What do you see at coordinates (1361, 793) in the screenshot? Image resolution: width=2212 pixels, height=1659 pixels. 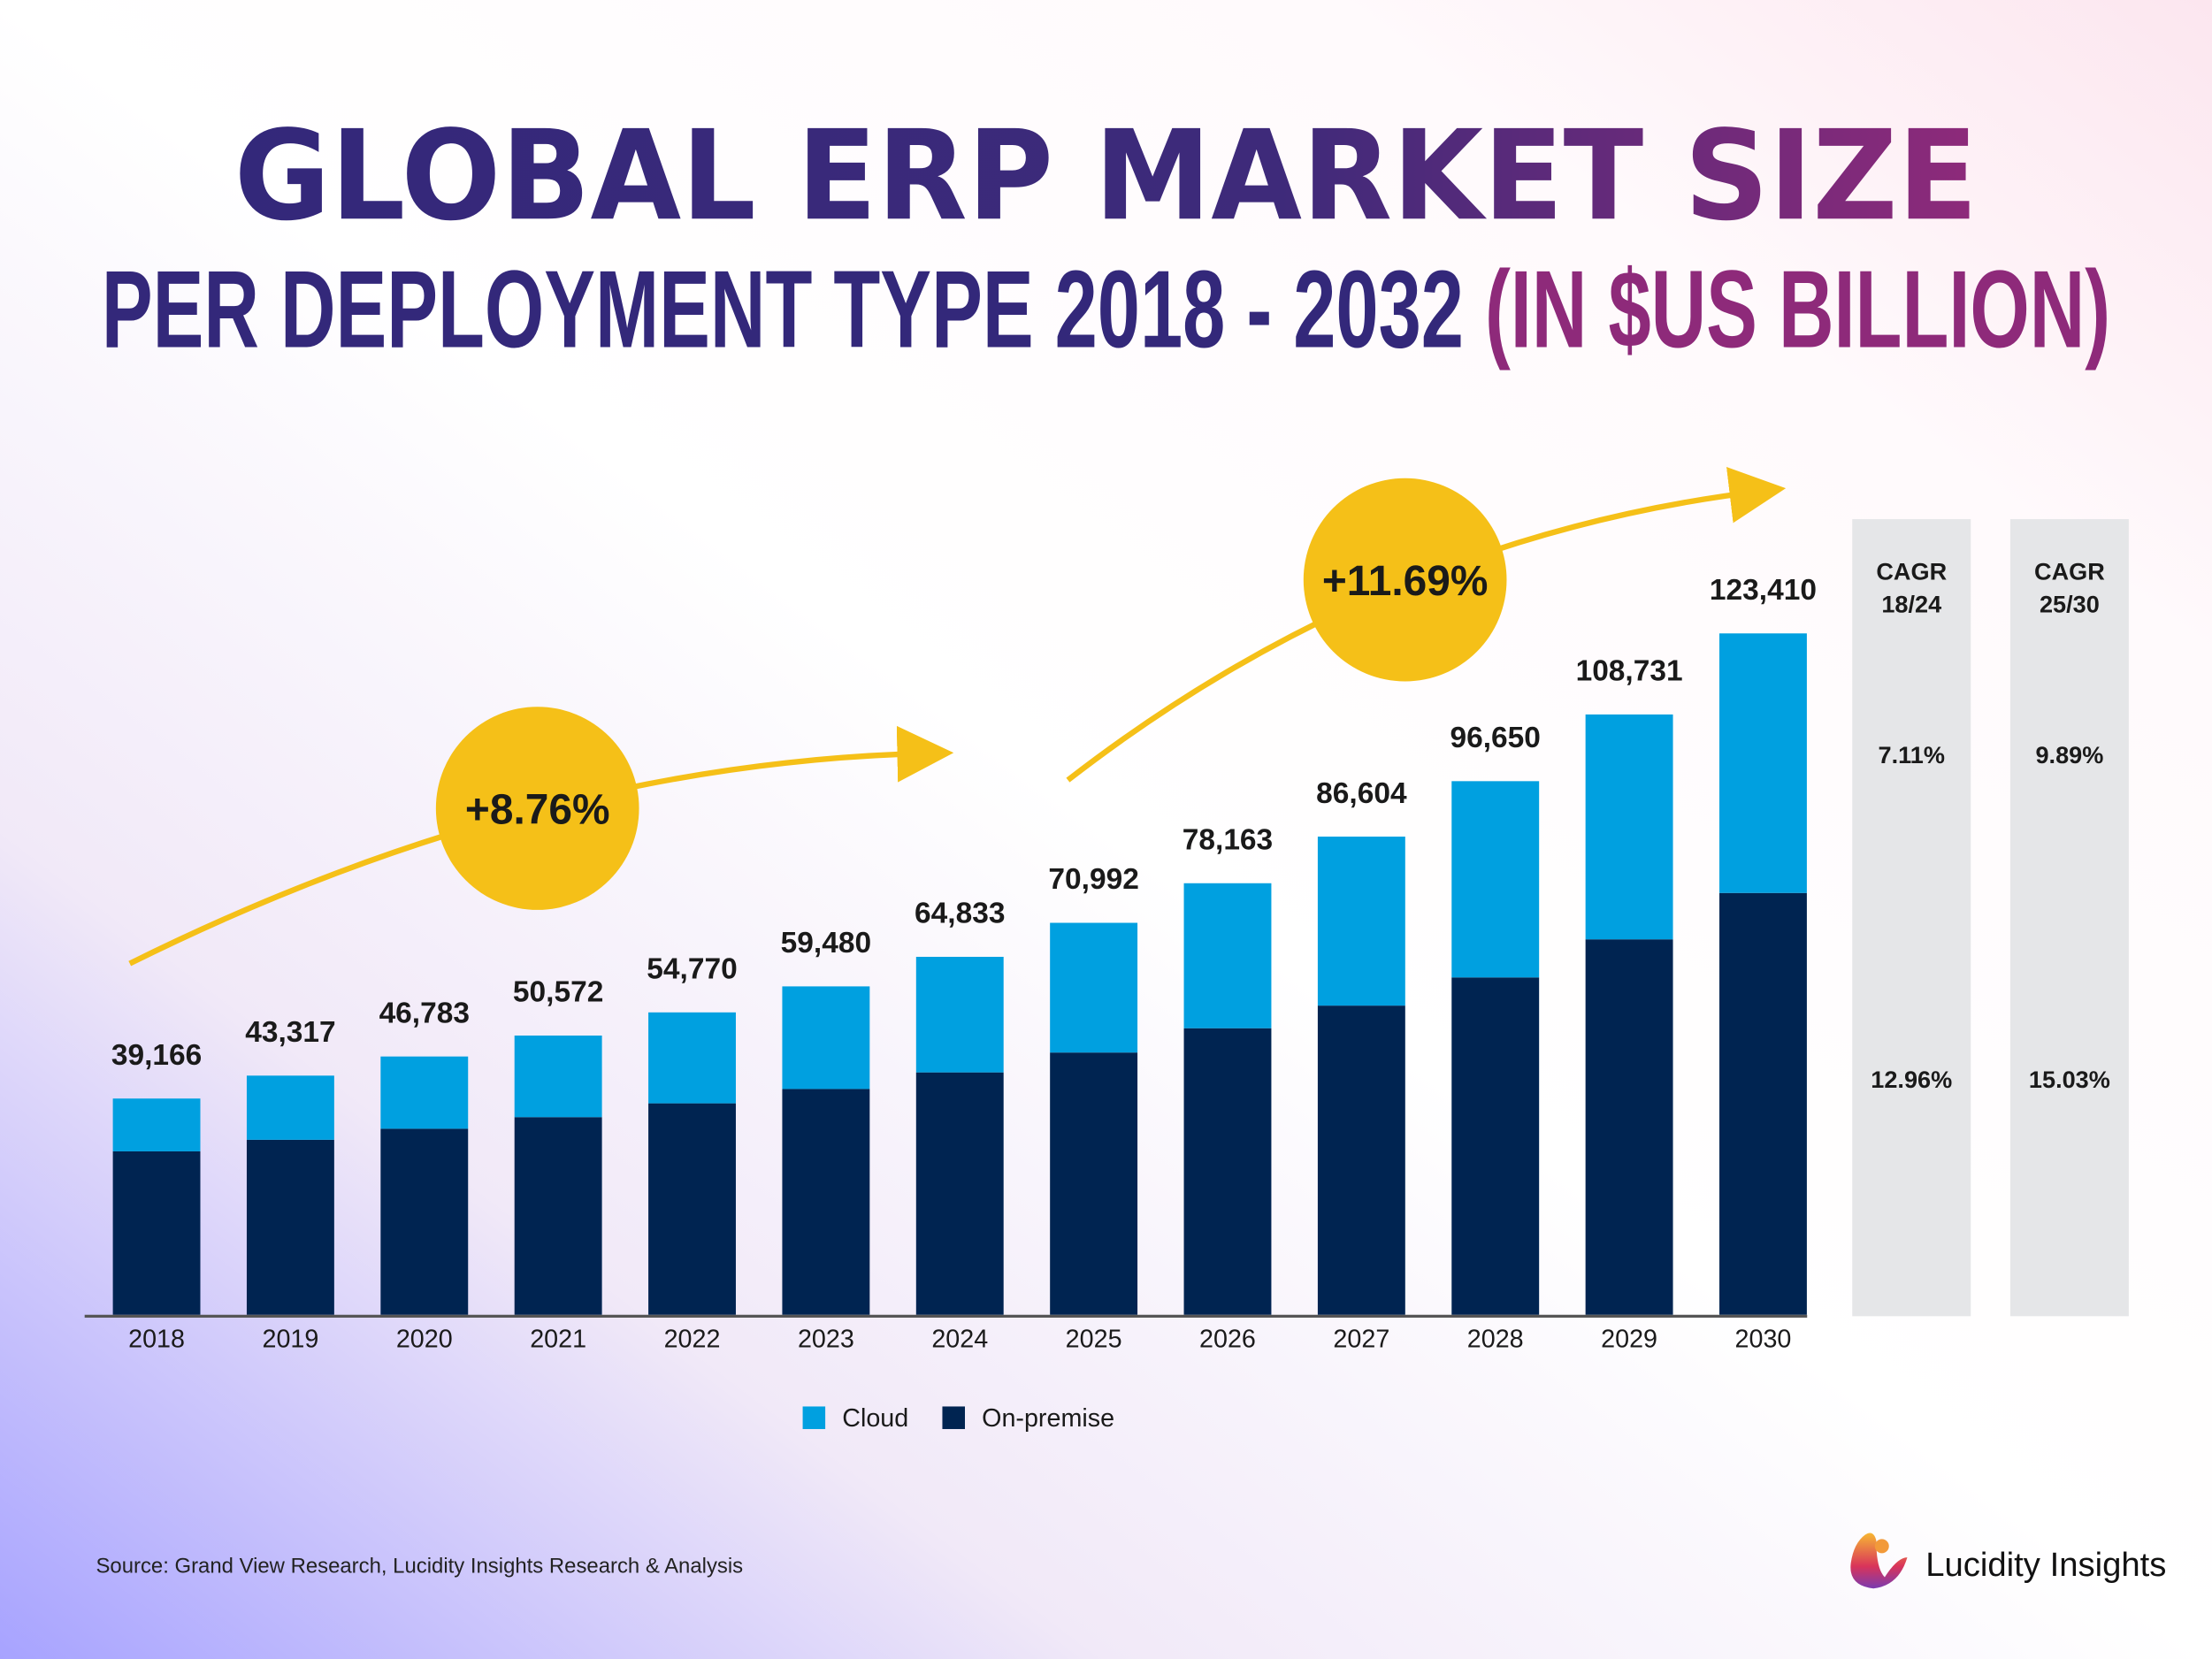 I see `total-label-2027: 86,604` at bounding box center [1361, 793].